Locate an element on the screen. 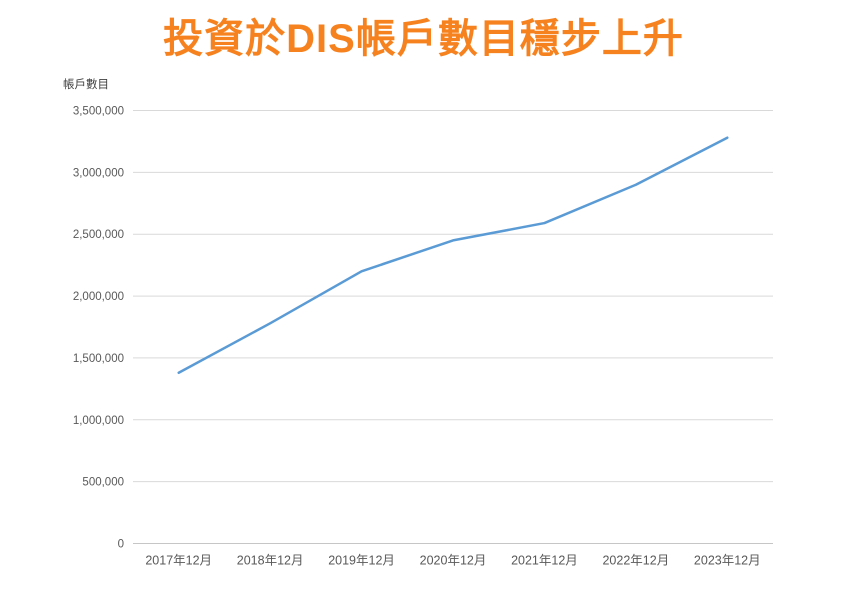 The height and width of the screenshot is (606, 847). y-tick-label: 0 is located at coordinates (121, 545).